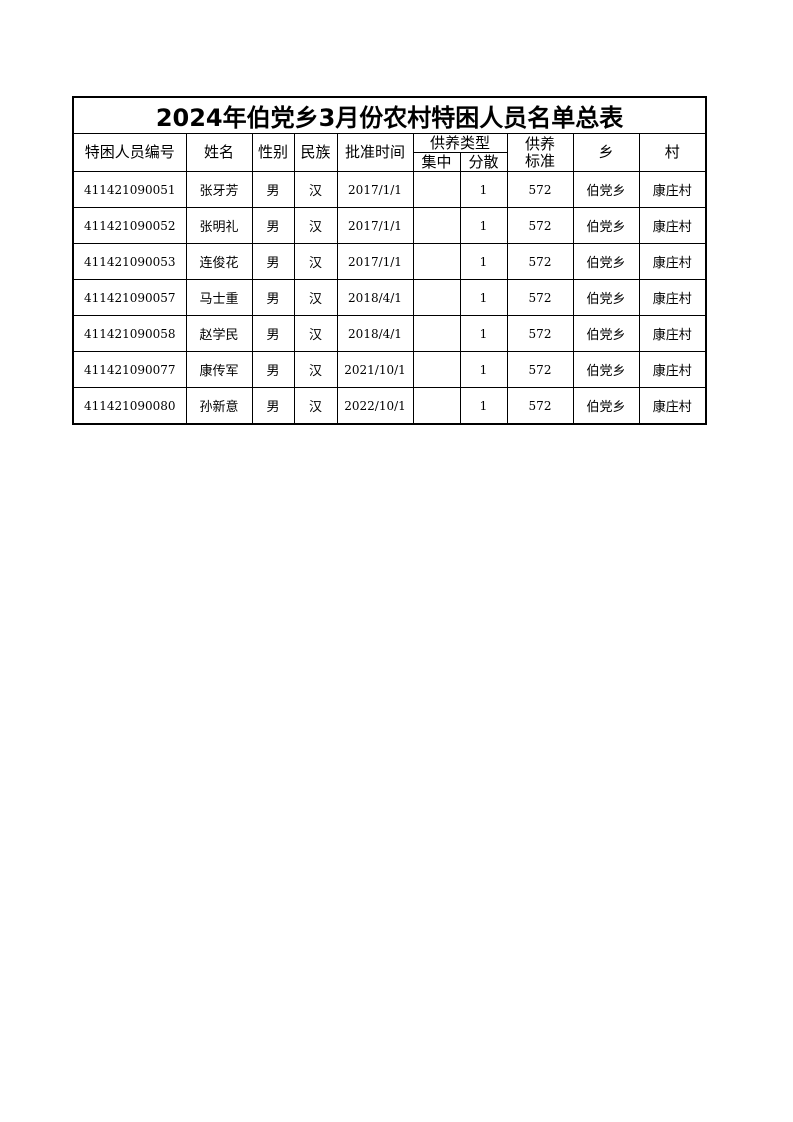 This screenshot has height=1122, width=793. I want to click on table-row: 411421090052 张明礼男汉 2017/1/1 1 572 伯党乡 康庄村, so click(389, 225).